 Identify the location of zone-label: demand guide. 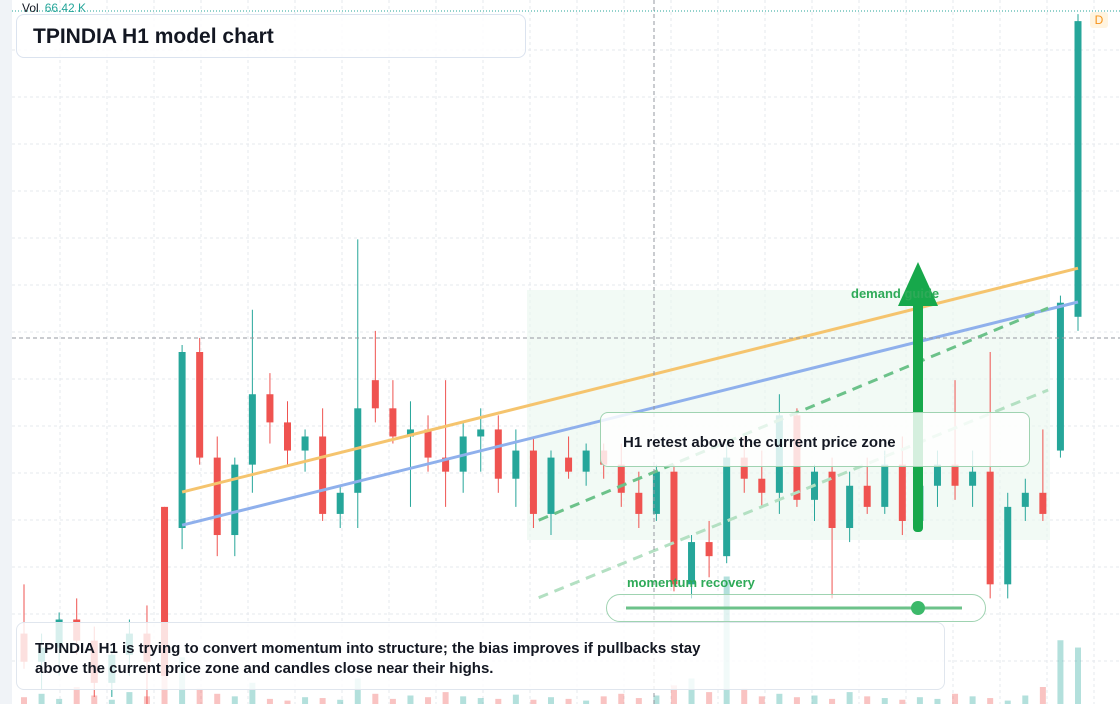
(895, 293).